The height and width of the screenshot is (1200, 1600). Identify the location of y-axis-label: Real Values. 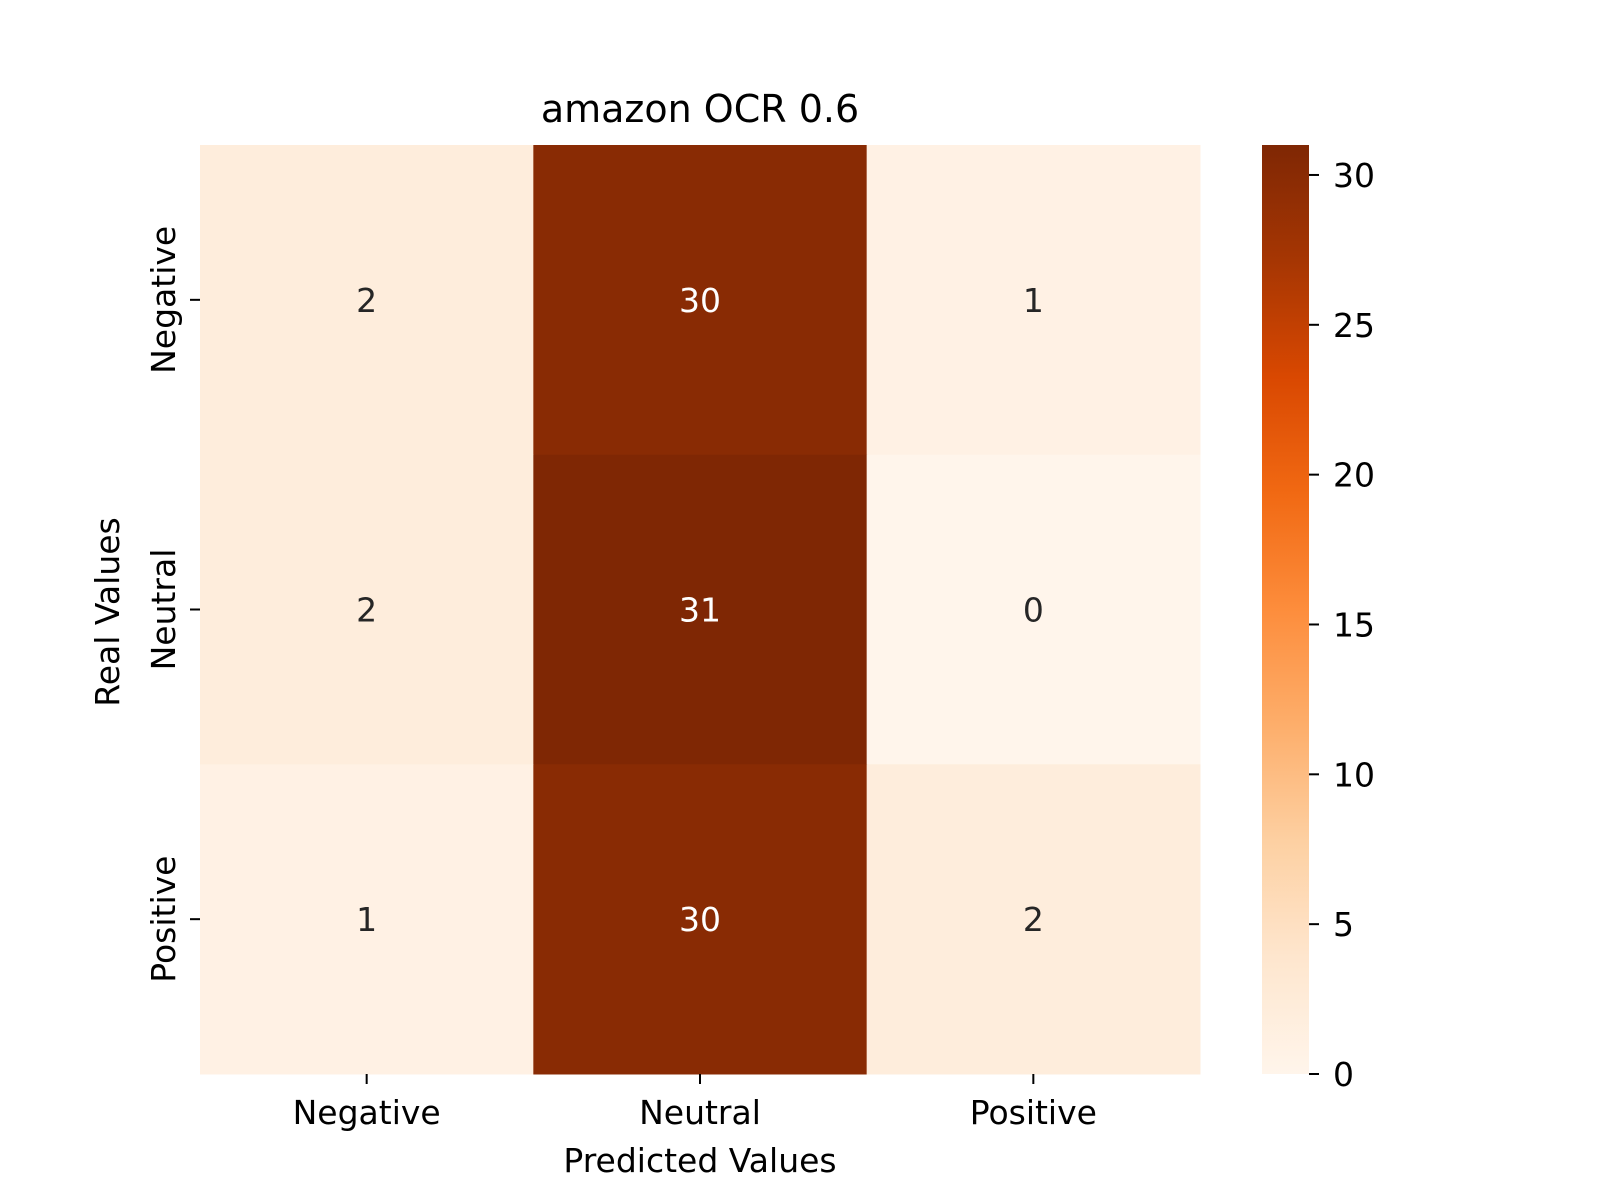
(107, 611).